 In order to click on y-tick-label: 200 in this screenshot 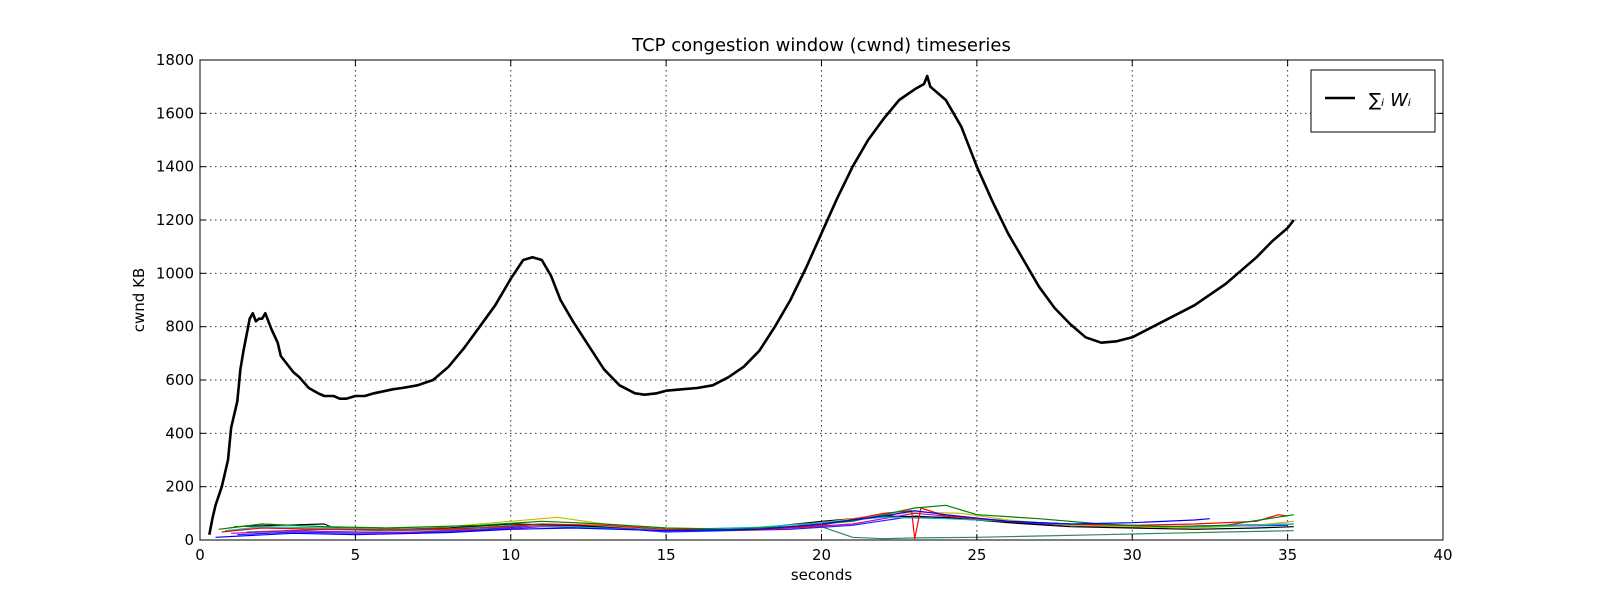, I will do `click(179, 487)`.